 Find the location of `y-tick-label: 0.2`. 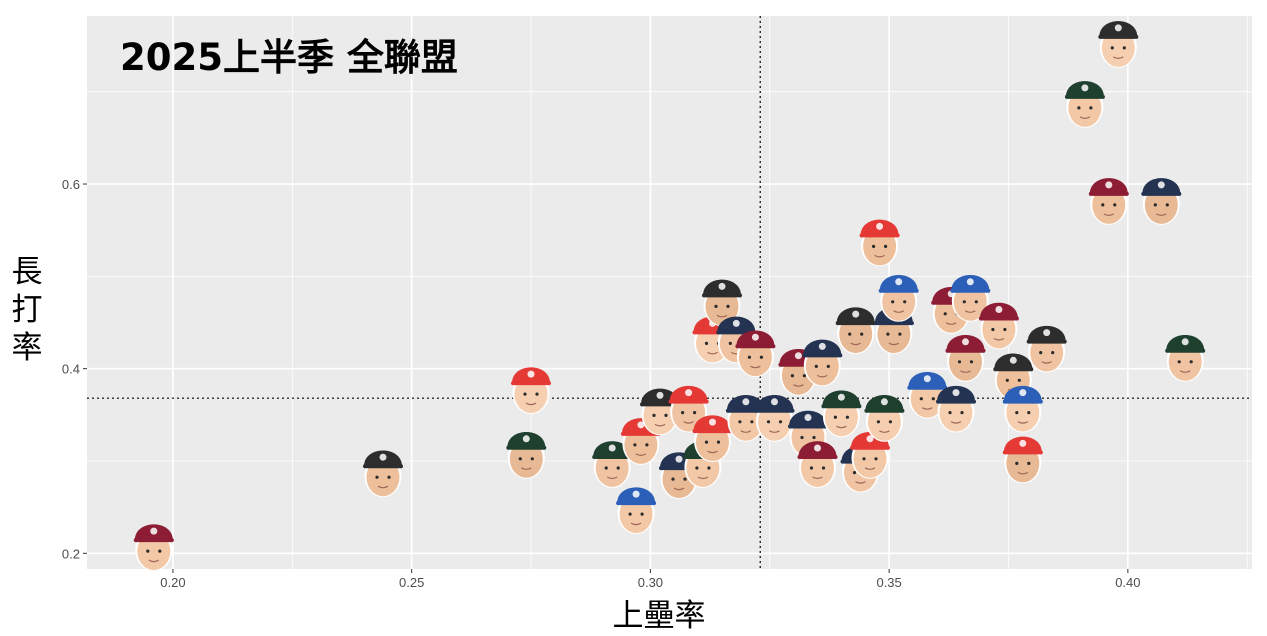

y-tick-label: 0.2 is located at coordinates (71, 553).